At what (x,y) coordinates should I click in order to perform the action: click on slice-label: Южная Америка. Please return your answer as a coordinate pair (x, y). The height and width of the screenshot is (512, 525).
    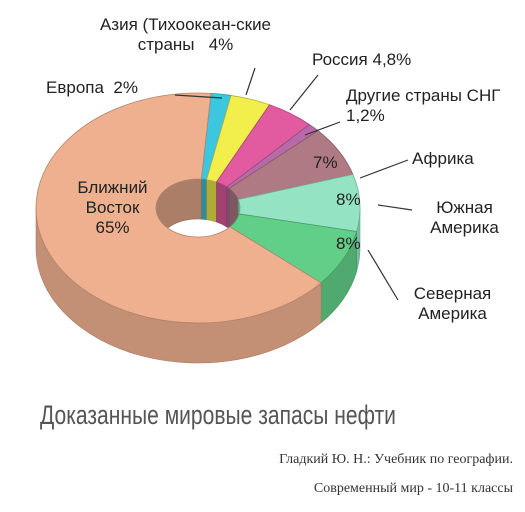
    Looking at the image, I should click on (464, 217).